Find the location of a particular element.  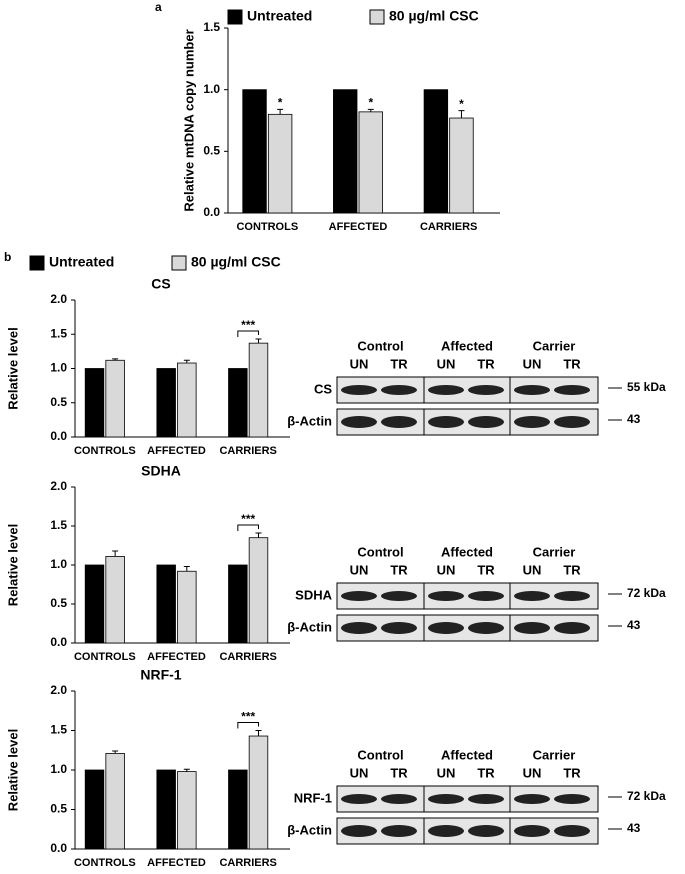

blot-row-label: NRF-1 is located at coordinates (313, 797).